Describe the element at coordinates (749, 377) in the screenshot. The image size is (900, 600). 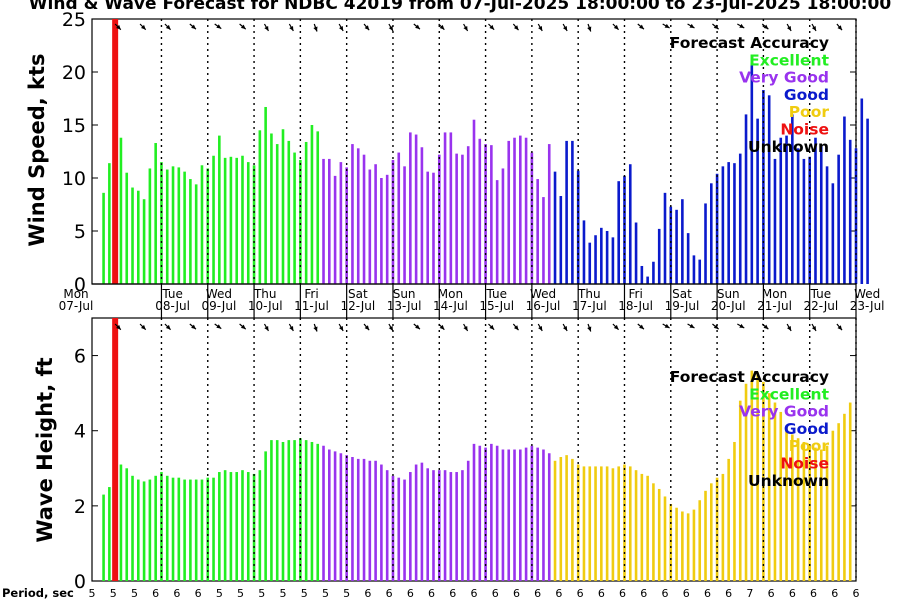
I see `legend-heading: Forecast Accuracy` at that location.